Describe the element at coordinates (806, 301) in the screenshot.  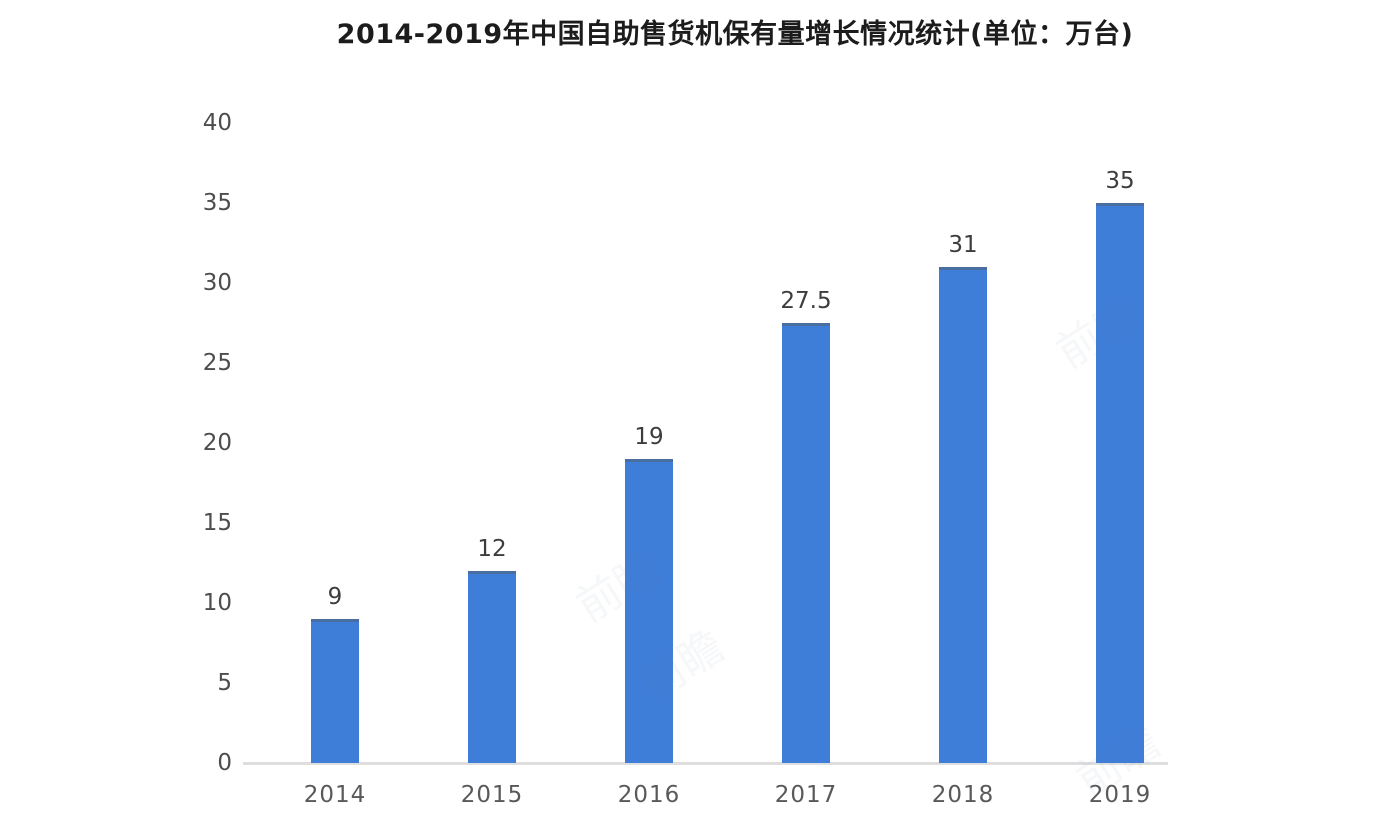
I see `bar-value-label-2017: 27.5` at that location.